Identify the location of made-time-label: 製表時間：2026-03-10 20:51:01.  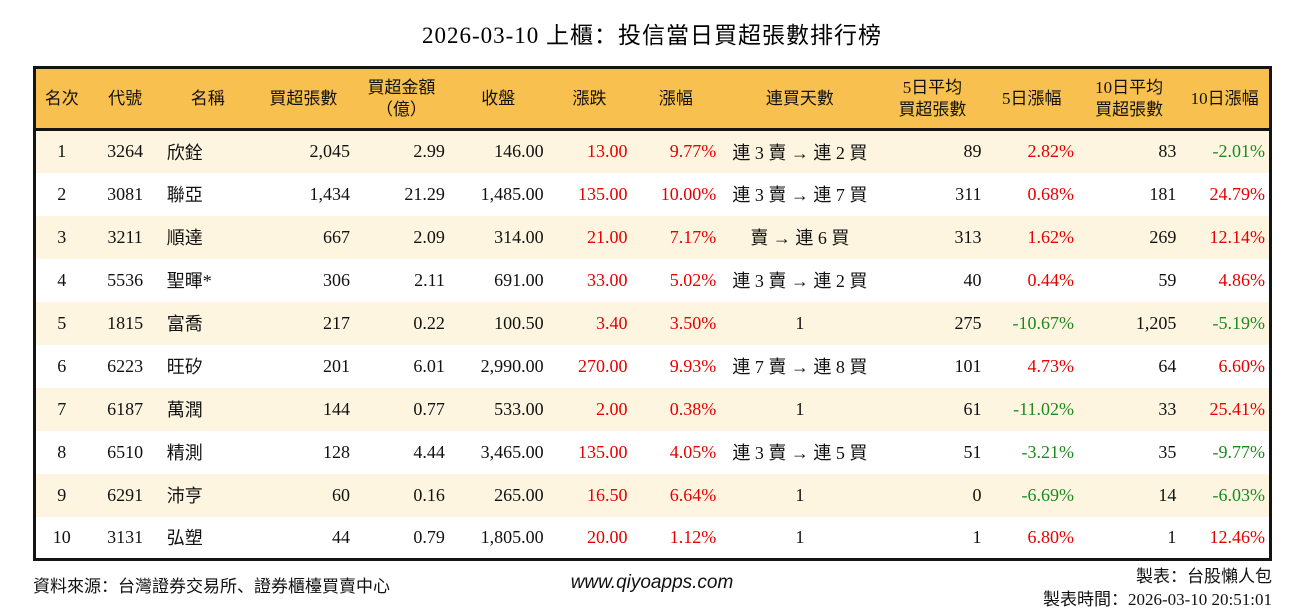
(1157, 599).